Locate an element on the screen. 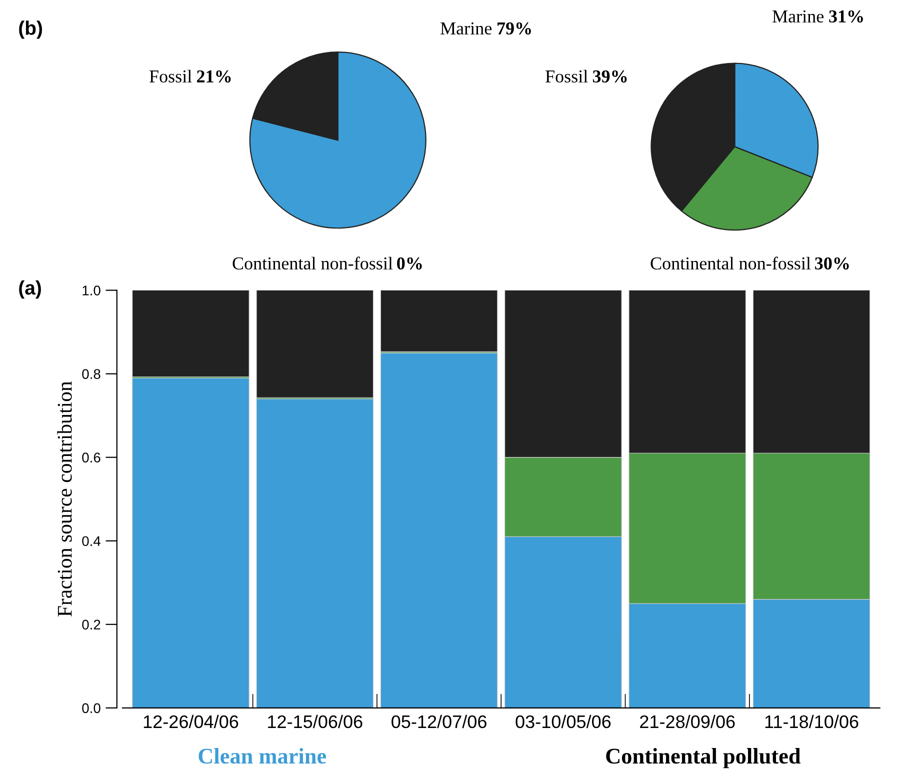 This screenshot has width=907, height=772. x-tick-label: 12-26/04/06 is located at coordinates (191, 721).